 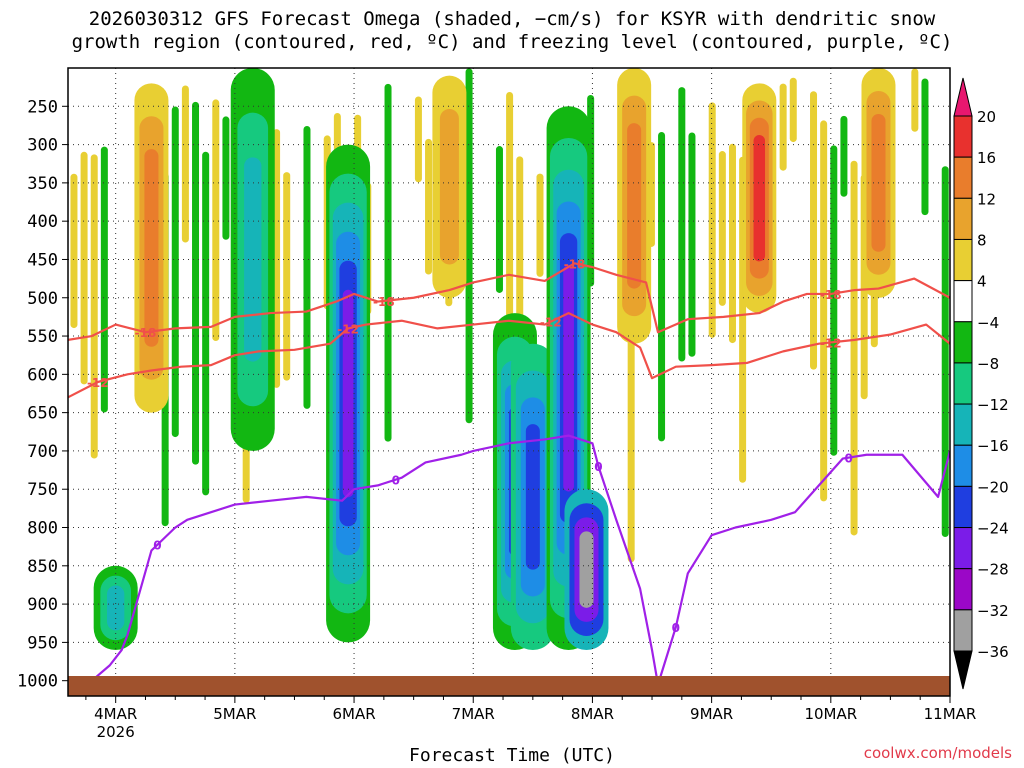 What do you see at coordinates (42, 529) in the screenshot?
I see `y-tick-label: 800` at bounding box center [42, 529].